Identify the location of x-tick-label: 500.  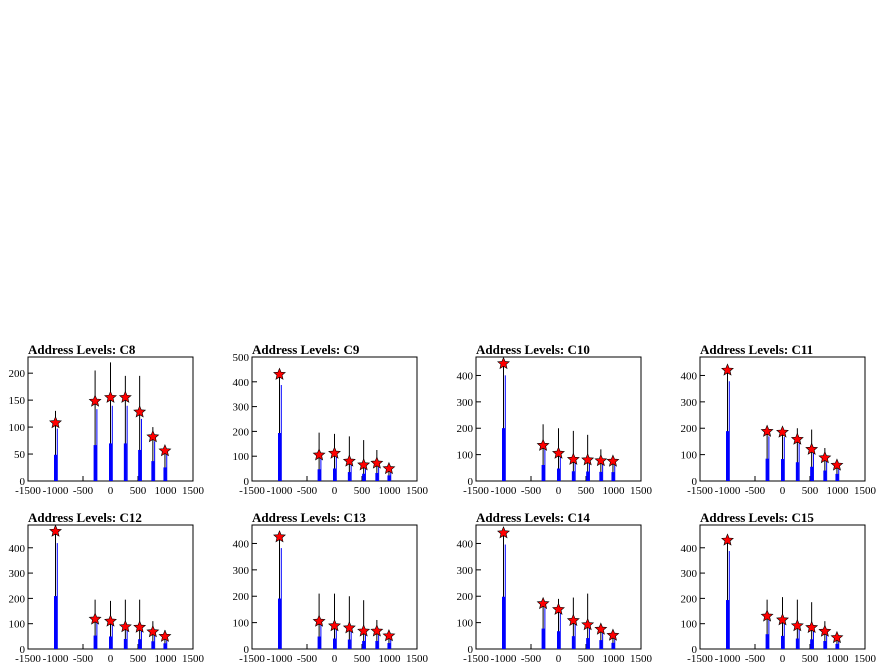
(362, 491).